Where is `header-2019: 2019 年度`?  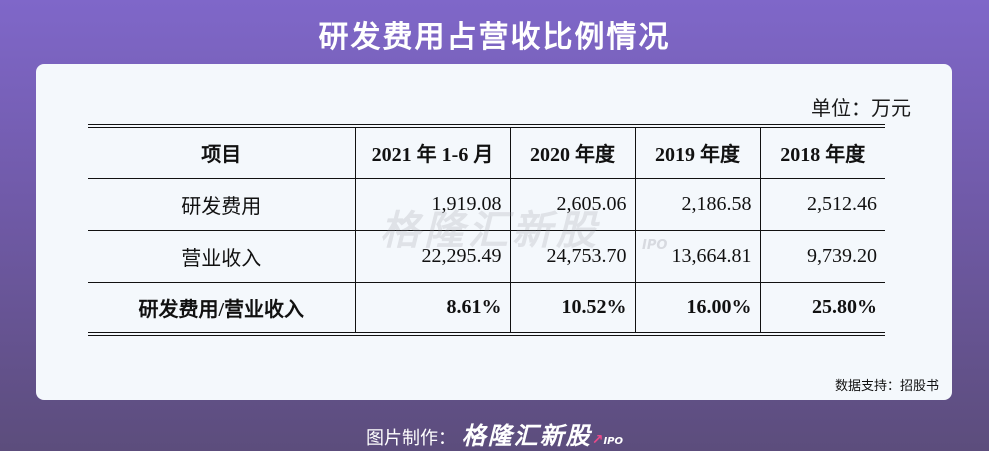
header-2019: 2019 年度 is located at coordinates (697, 152).